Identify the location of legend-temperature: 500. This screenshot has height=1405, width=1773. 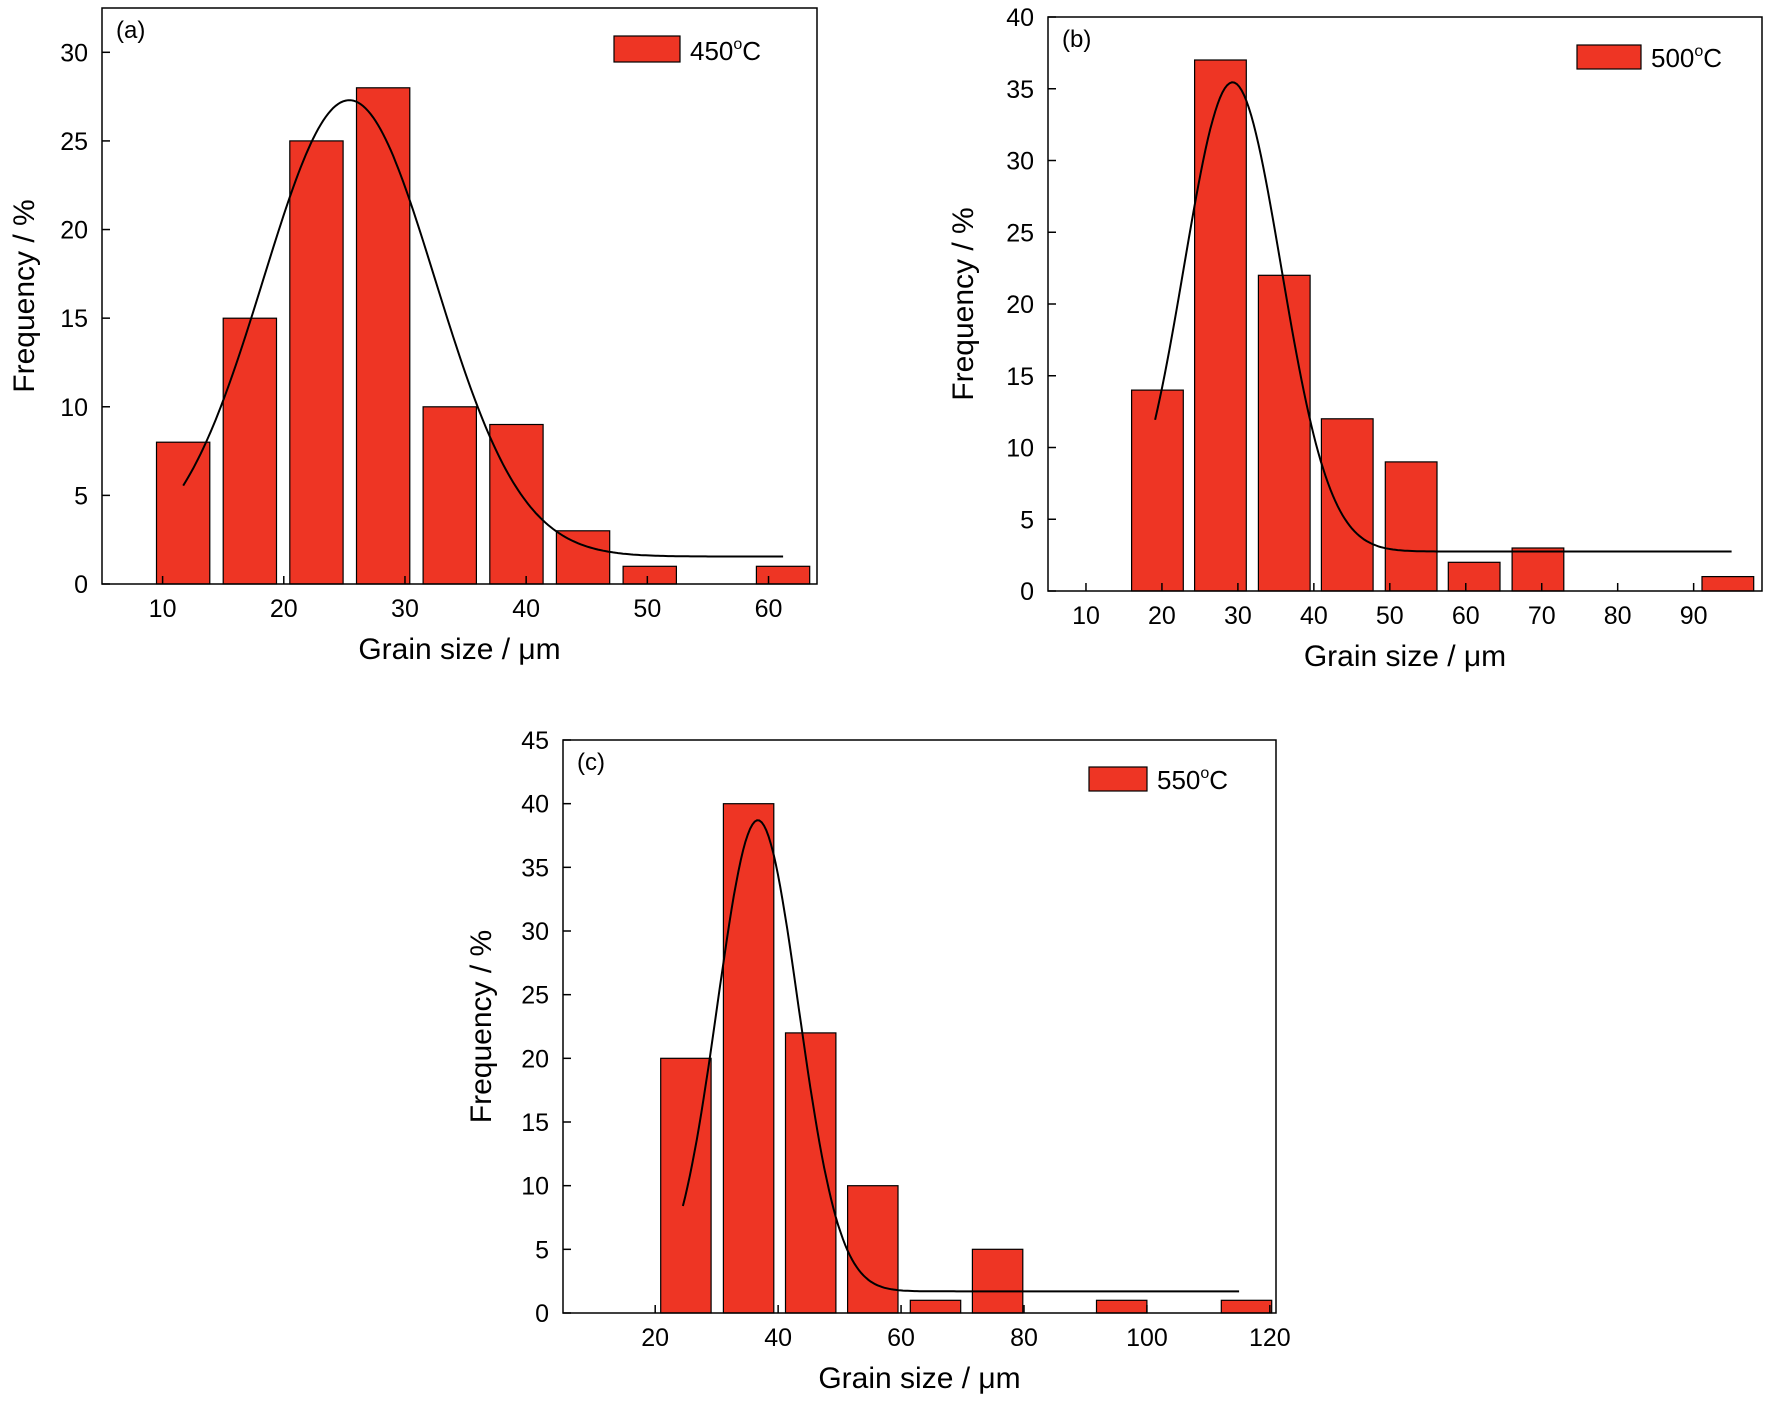
(1672, 58).